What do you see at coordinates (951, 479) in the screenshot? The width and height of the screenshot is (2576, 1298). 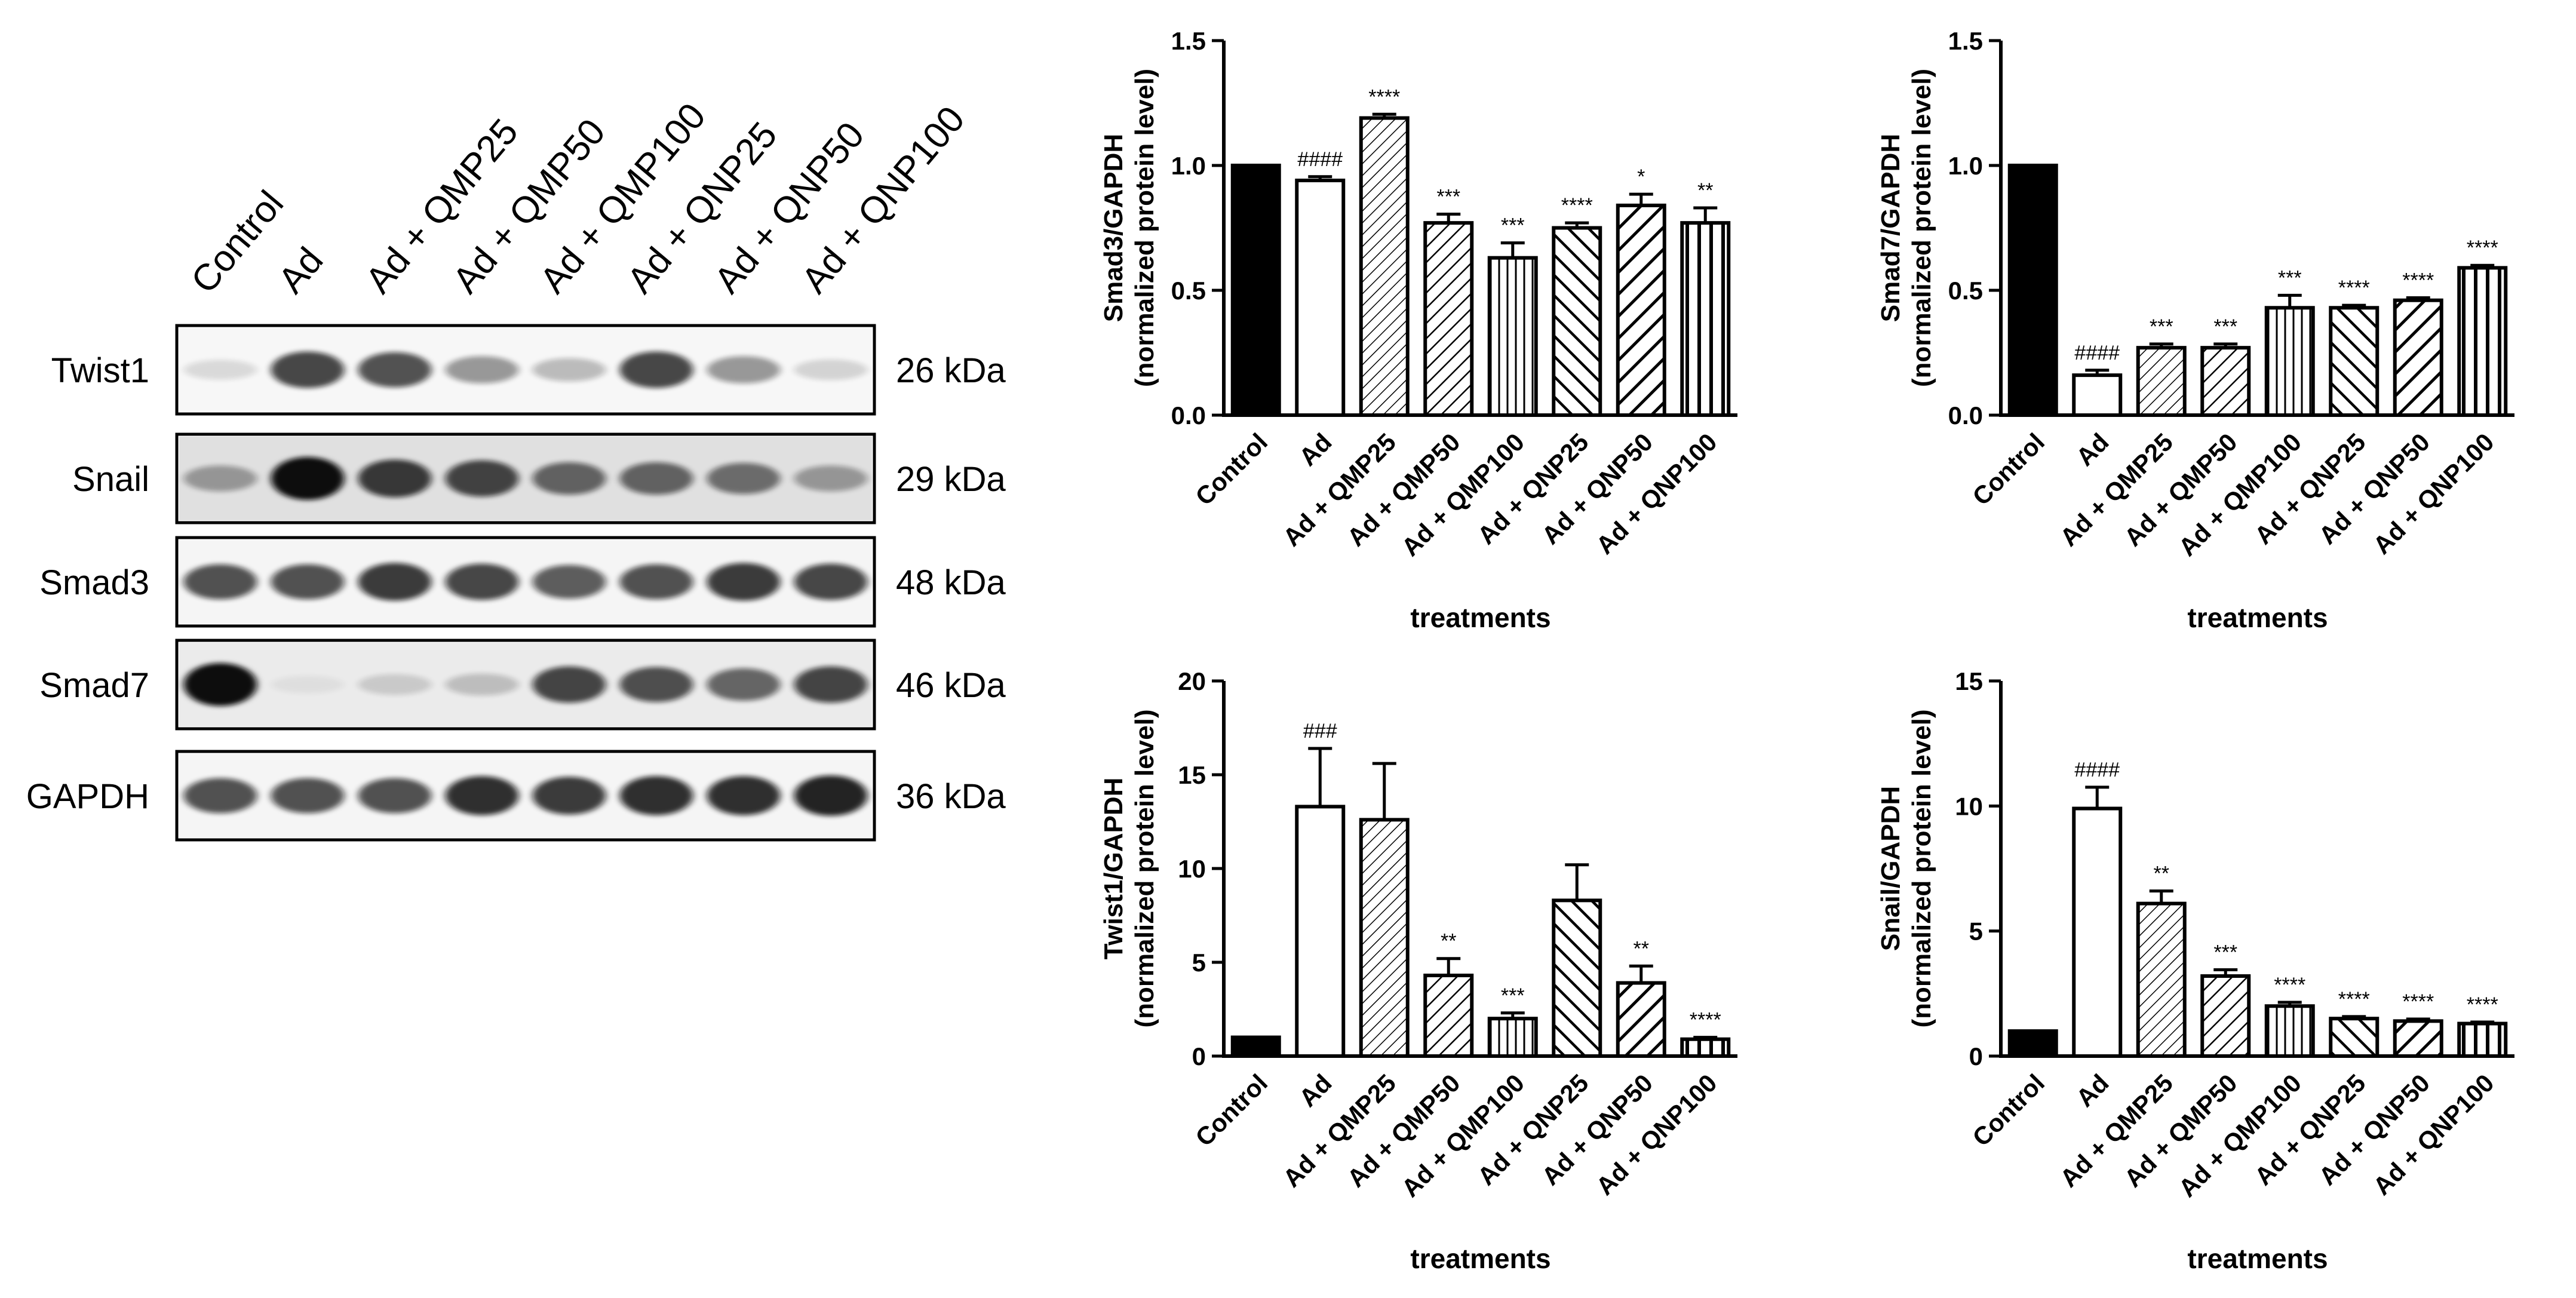 I see `kda-label-snail: 29 kDa` at bounding box center [951, 479].